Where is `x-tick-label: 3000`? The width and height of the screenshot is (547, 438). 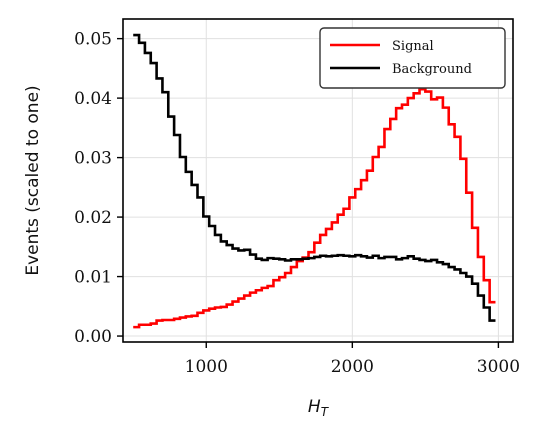
x-tick-label: 3000 is located at coordinates (498, 367).